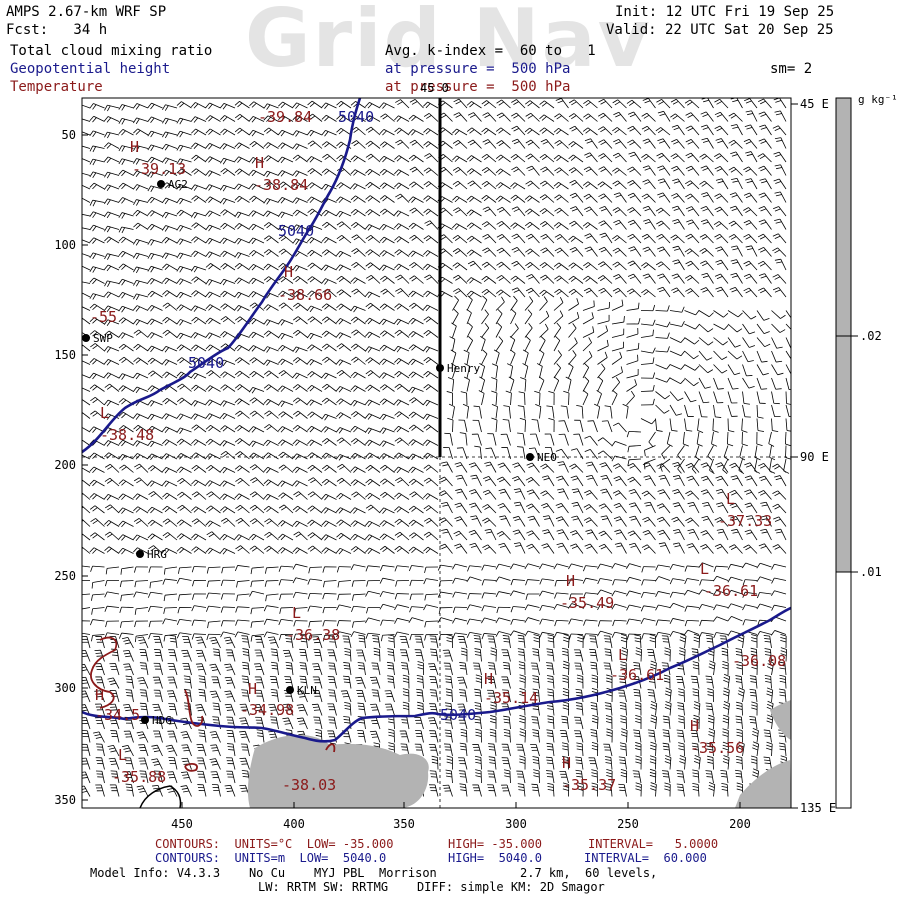 The image size is (900, 900). What do you see at coordinates (843, 454) in the screenshot?
I see `colorbar-fill-mid` at bounding box center [843, 454].